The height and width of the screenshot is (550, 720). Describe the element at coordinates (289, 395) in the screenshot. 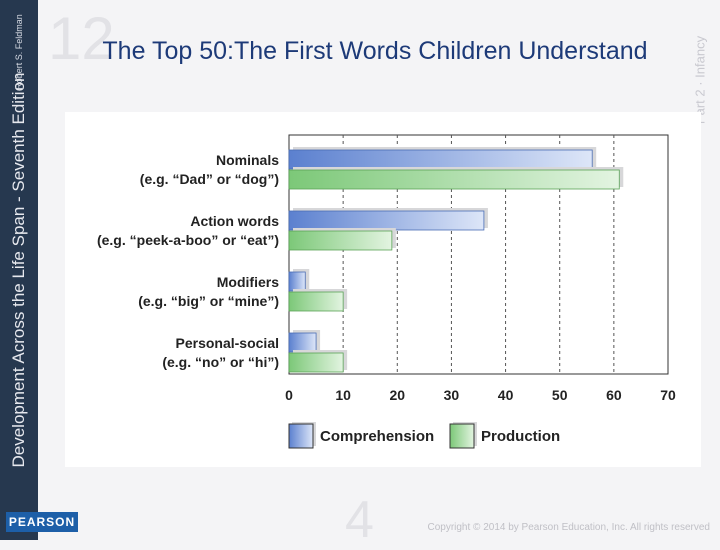

I see `x-tick-label: 0` at that location.